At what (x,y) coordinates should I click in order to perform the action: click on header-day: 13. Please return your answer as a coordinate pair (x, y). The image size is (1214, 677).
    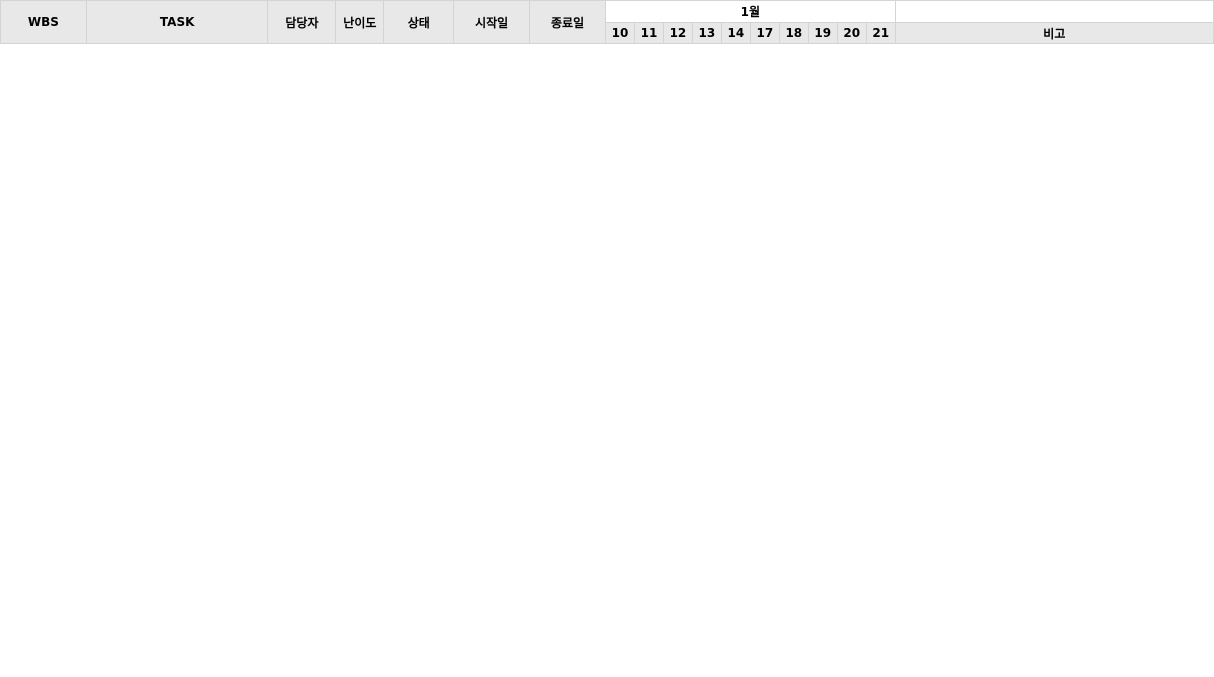
    Looking at the image, I should click on (706, 33).